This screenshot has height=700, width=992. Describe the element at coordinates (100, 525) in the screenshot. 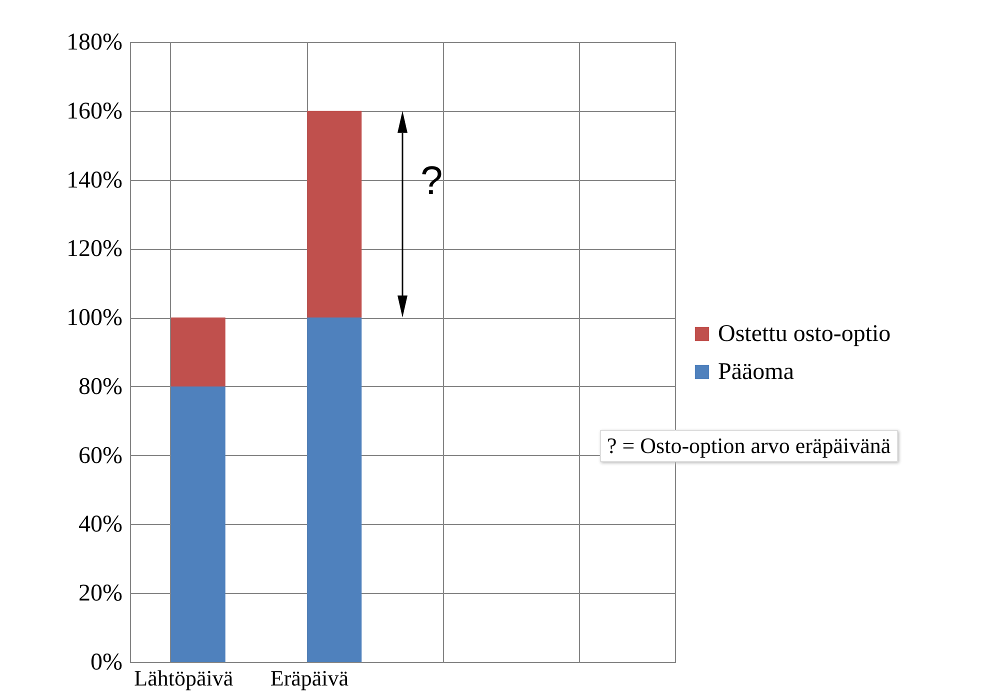

I see `y-tick-label: 40%` at that location.